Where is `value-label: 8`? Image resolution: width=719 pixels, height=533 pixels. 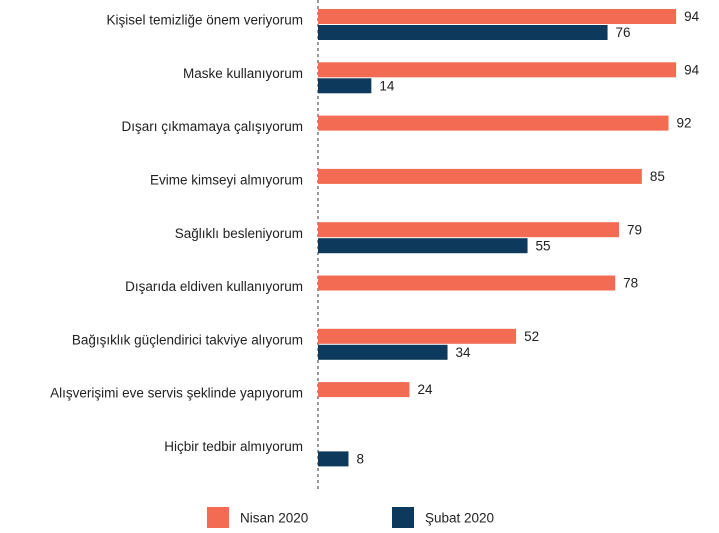
value-label: 8 is located at coordinates (360, 458).